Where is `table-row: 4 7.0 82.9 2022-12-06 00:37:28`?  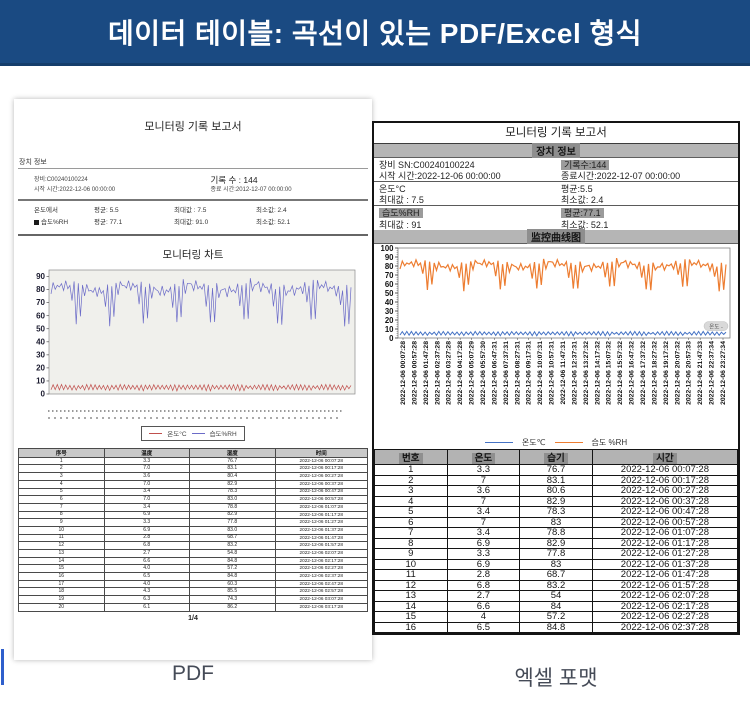 table-row: 4 7.0 82.9 2022-12-06 00:37:28 is located at coordinates (193, 484).